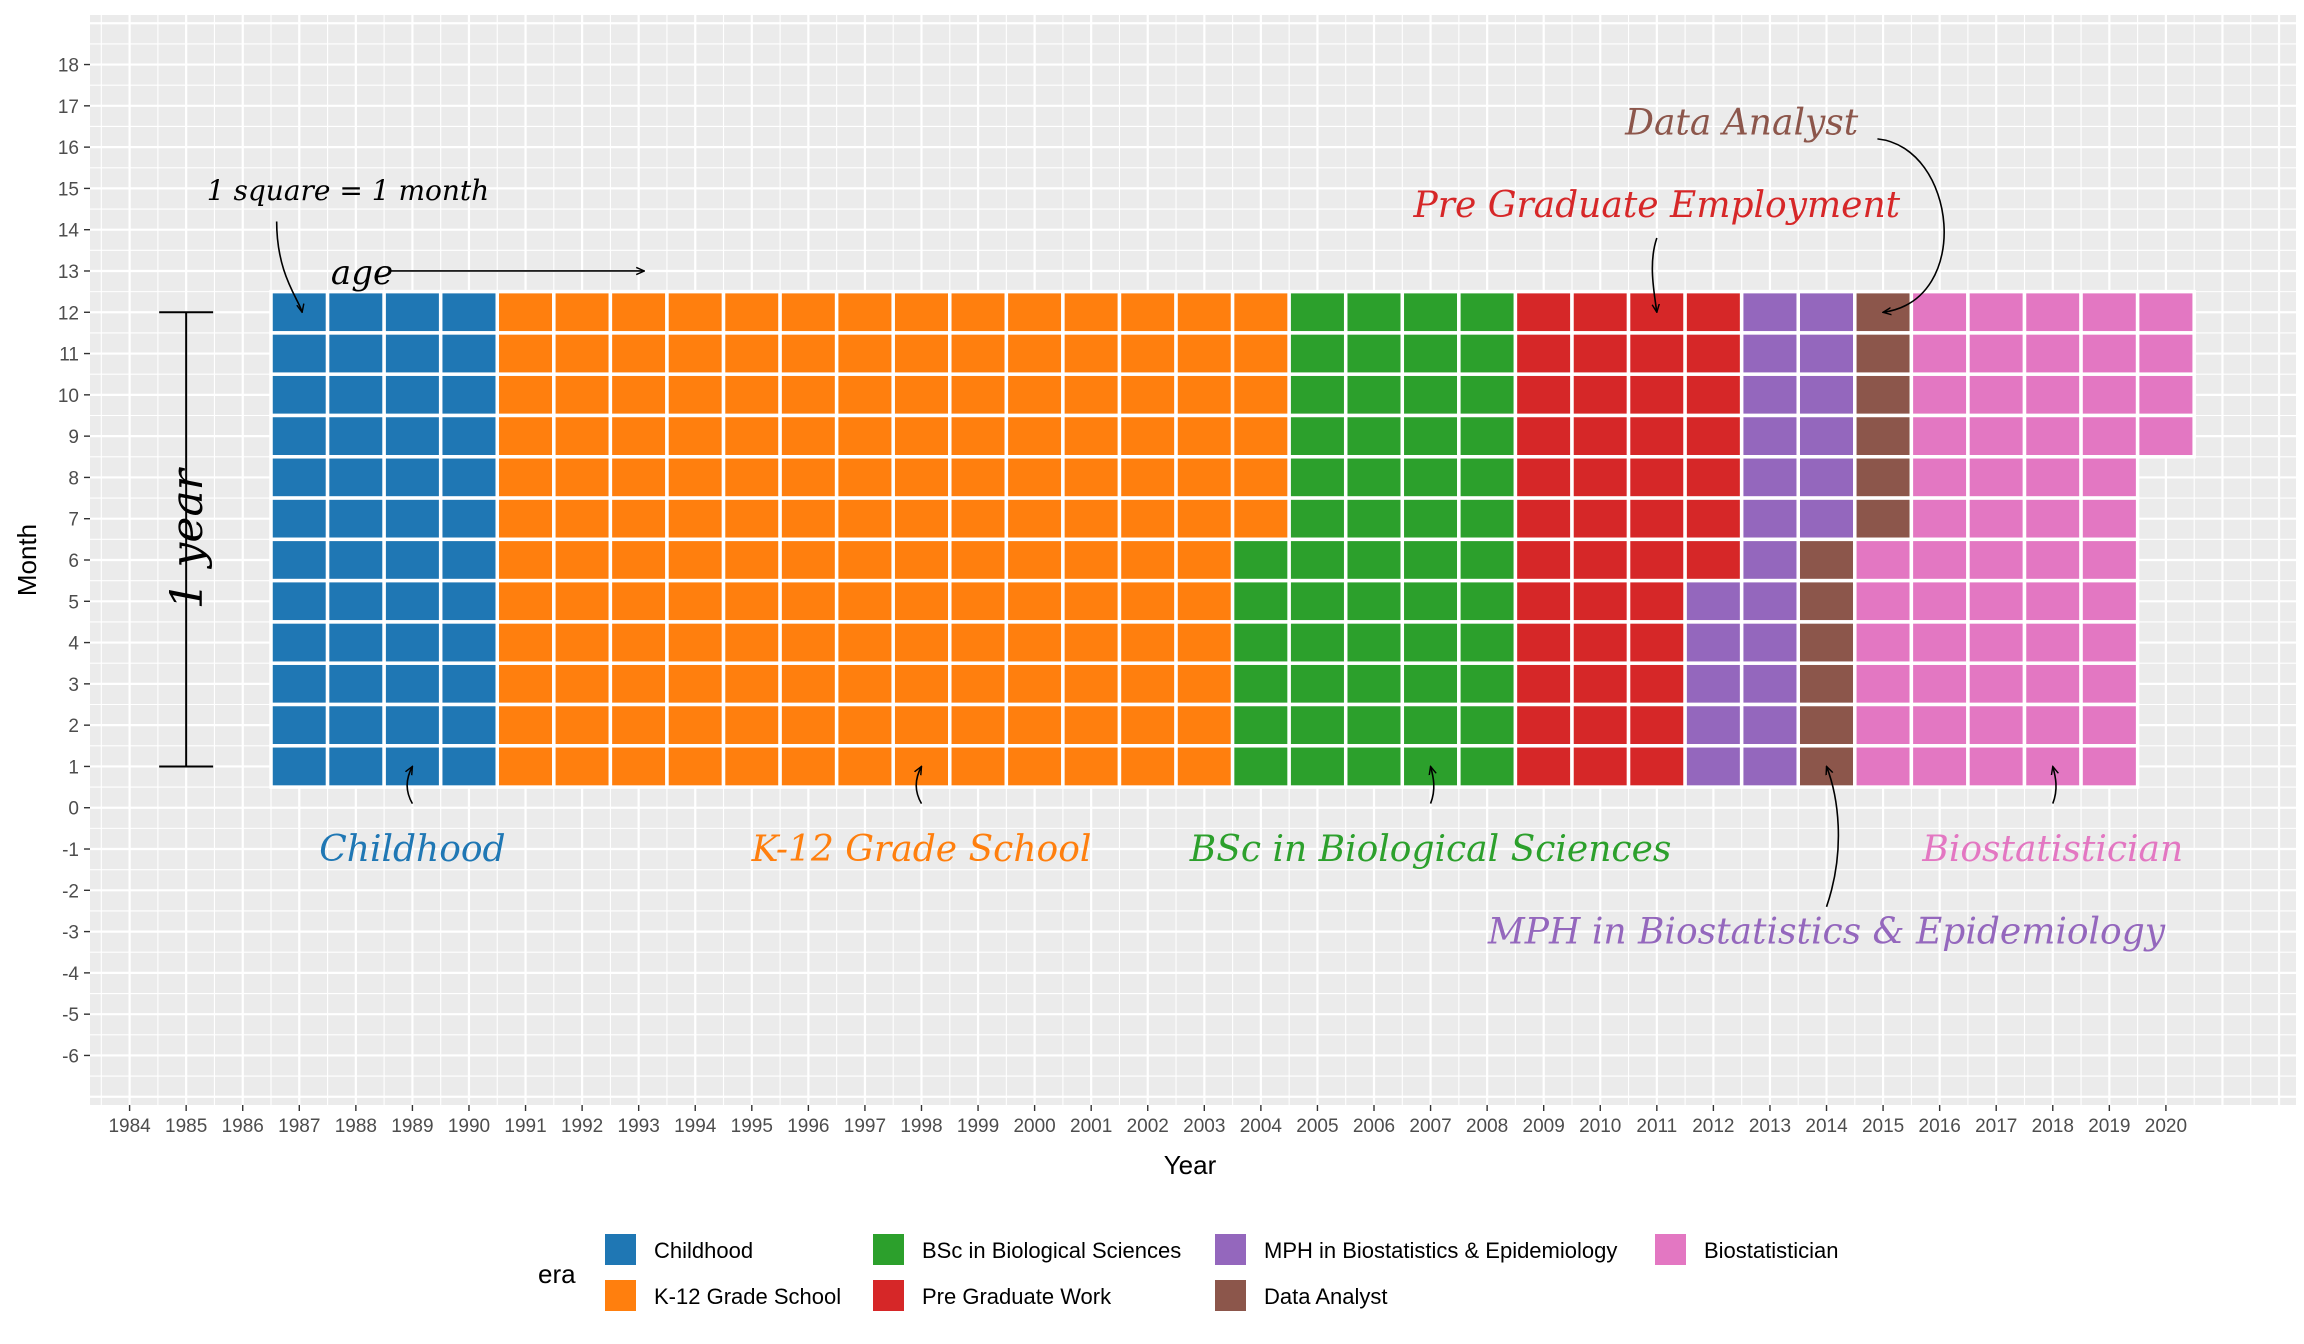  Describe the element at coordinates (1326, 1296) in the screenshot. I see `legend-label: Data Analyst` at that location.